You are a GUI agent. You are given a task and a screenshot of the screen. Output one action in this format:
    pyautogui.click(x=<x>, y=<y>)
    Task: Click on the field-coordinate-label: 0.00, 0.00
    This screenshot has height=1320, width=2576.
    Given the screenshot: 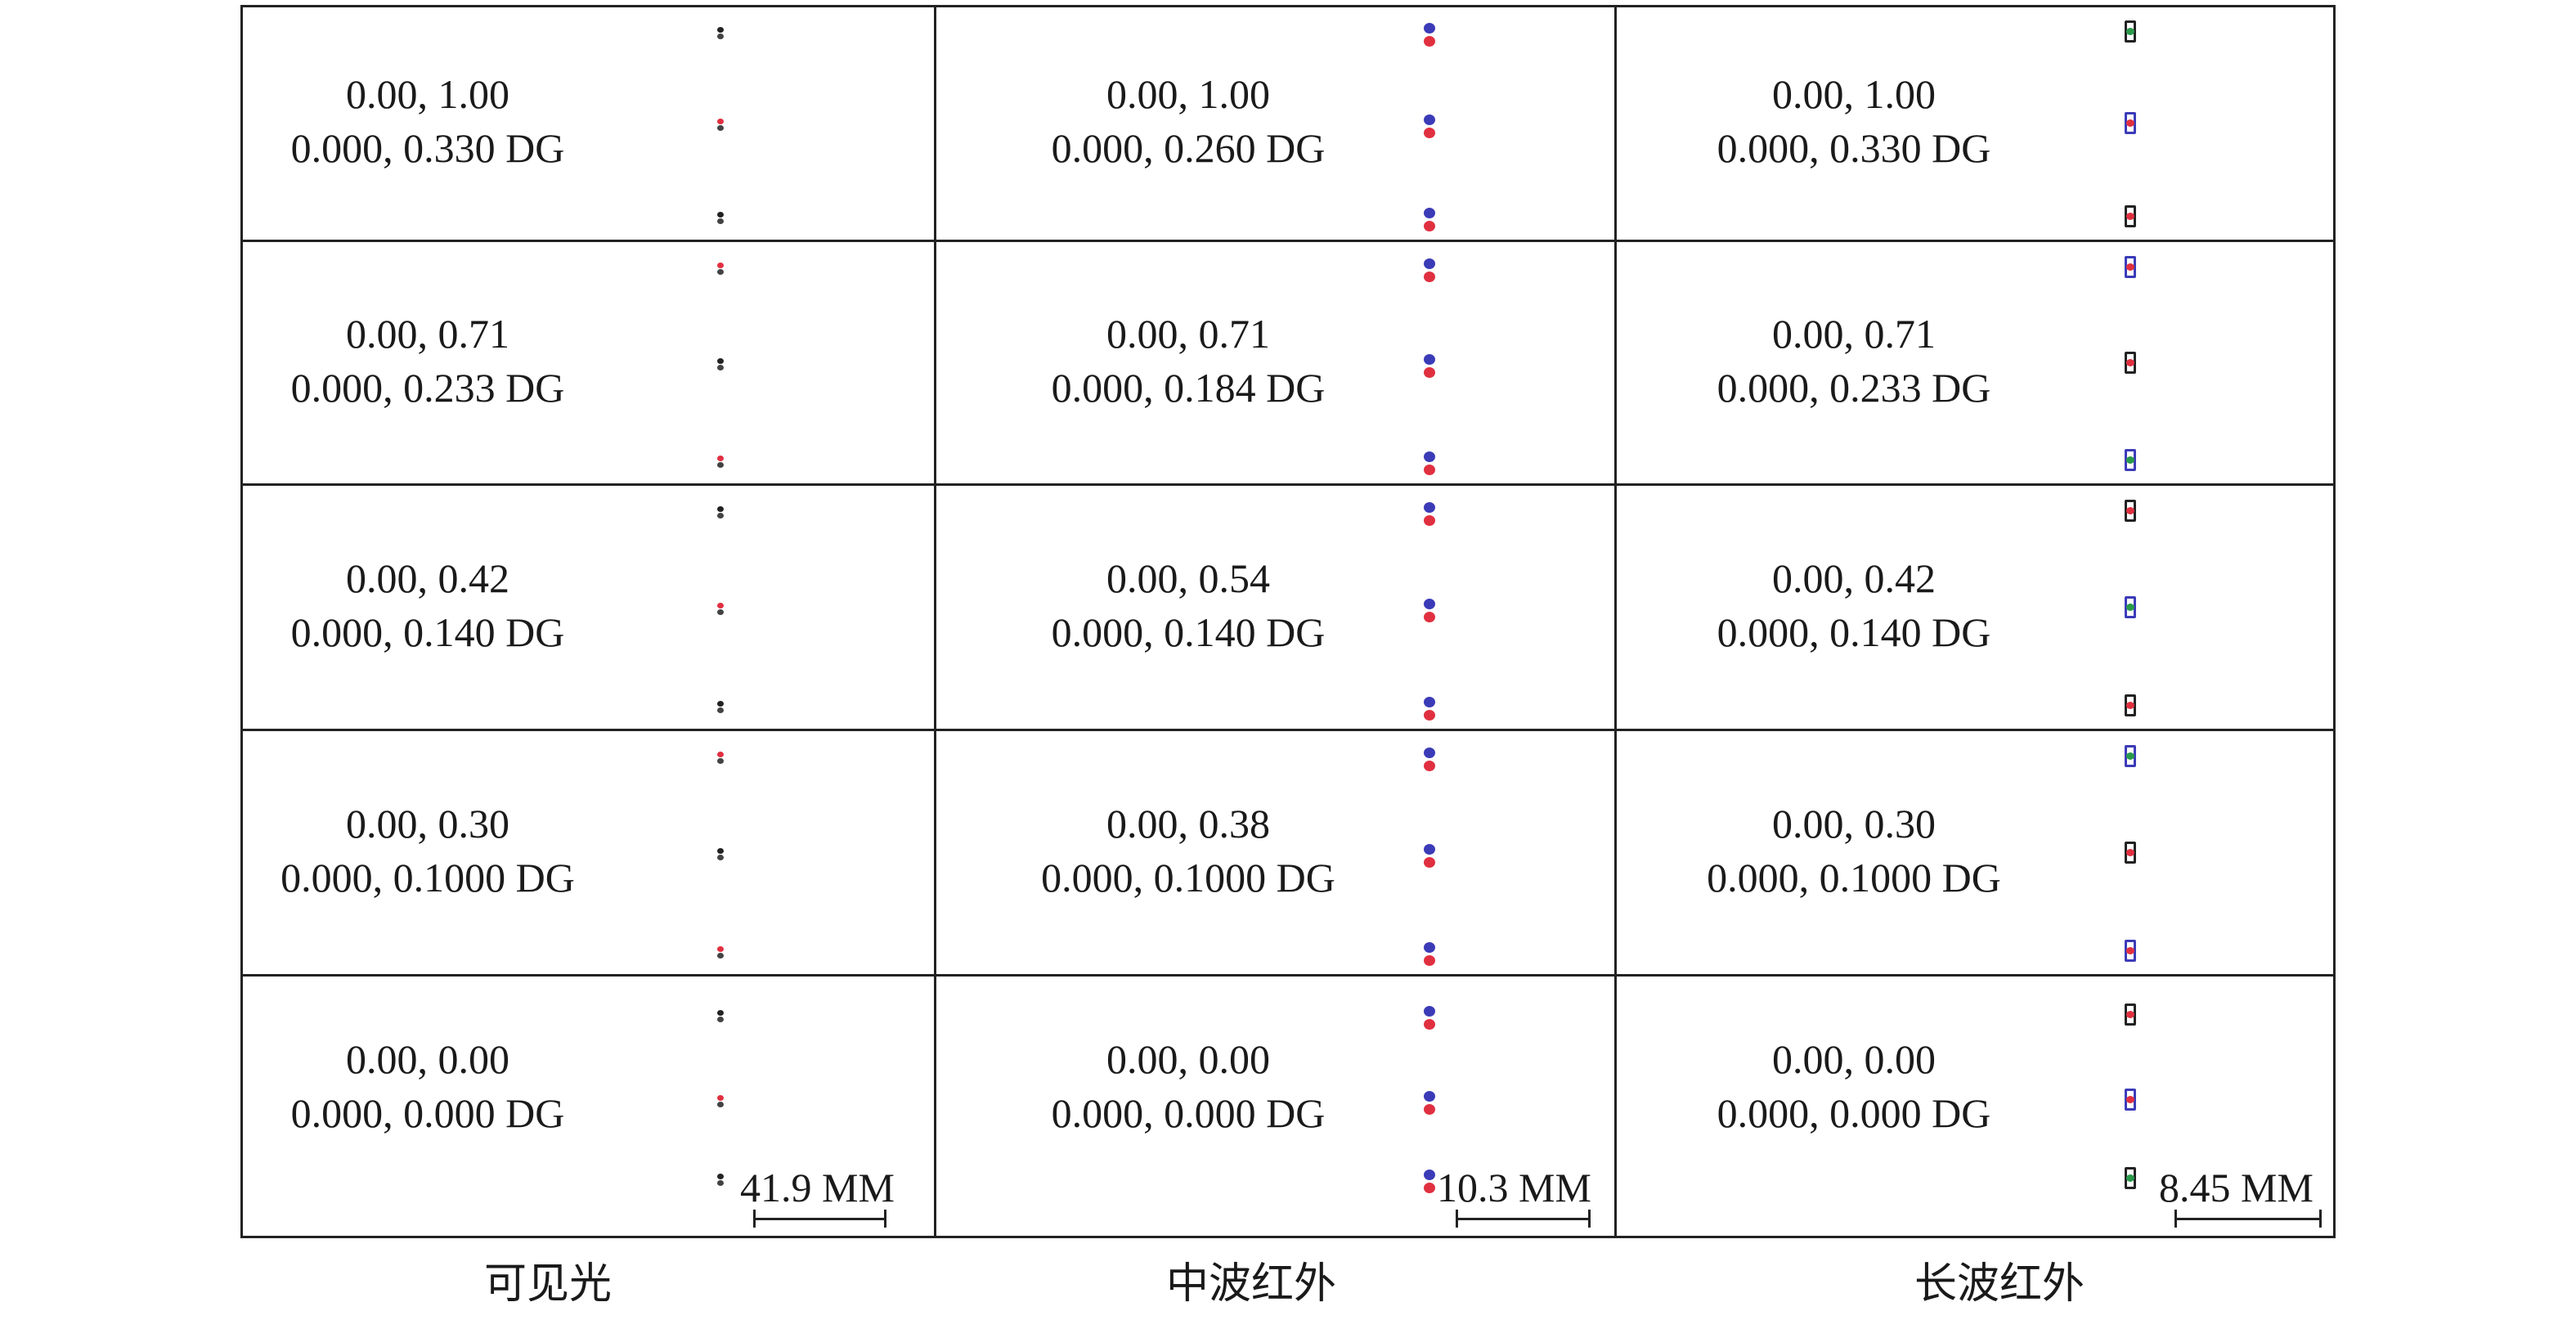 What is the action you would take?
    pyautogui.click(x=1188, y=1059)
    